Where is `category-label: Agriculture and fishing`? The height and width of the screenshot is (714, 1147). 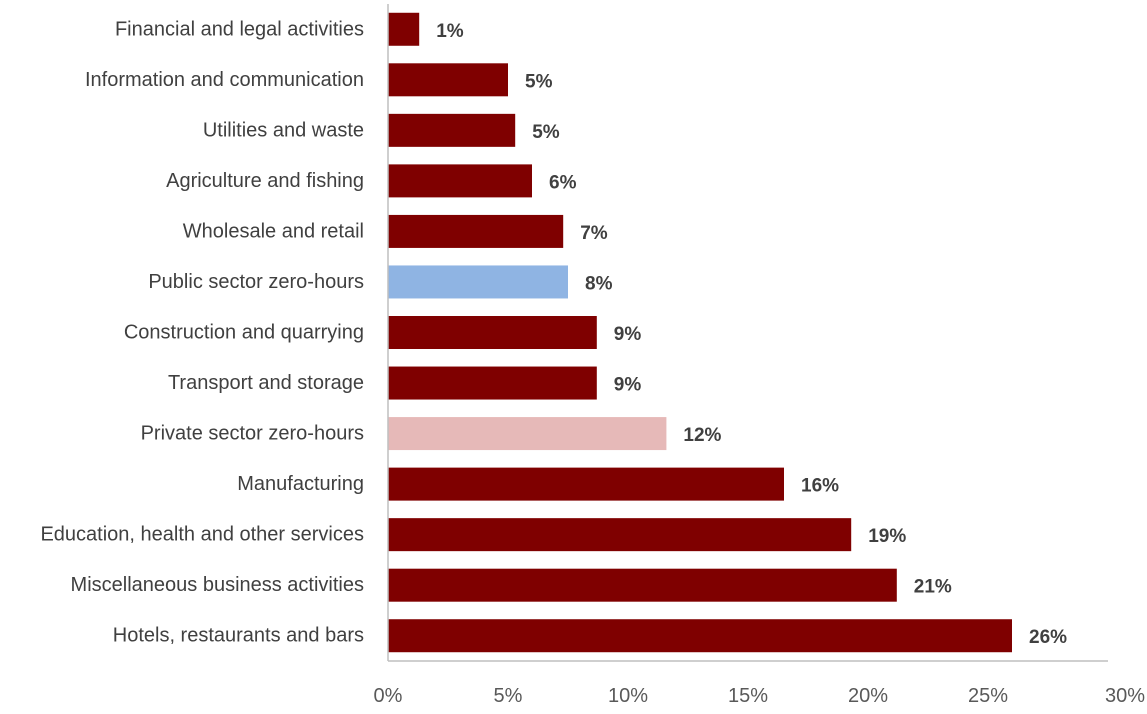
category-label: Agriculture and fishing is located at coordinates (265, 181).